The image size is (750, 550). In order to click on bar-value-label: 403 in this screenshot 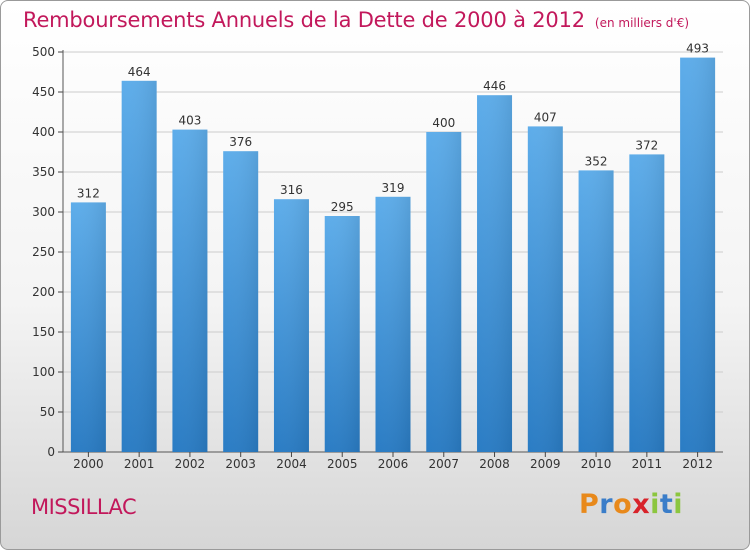, I will do `click(189, 121)`.